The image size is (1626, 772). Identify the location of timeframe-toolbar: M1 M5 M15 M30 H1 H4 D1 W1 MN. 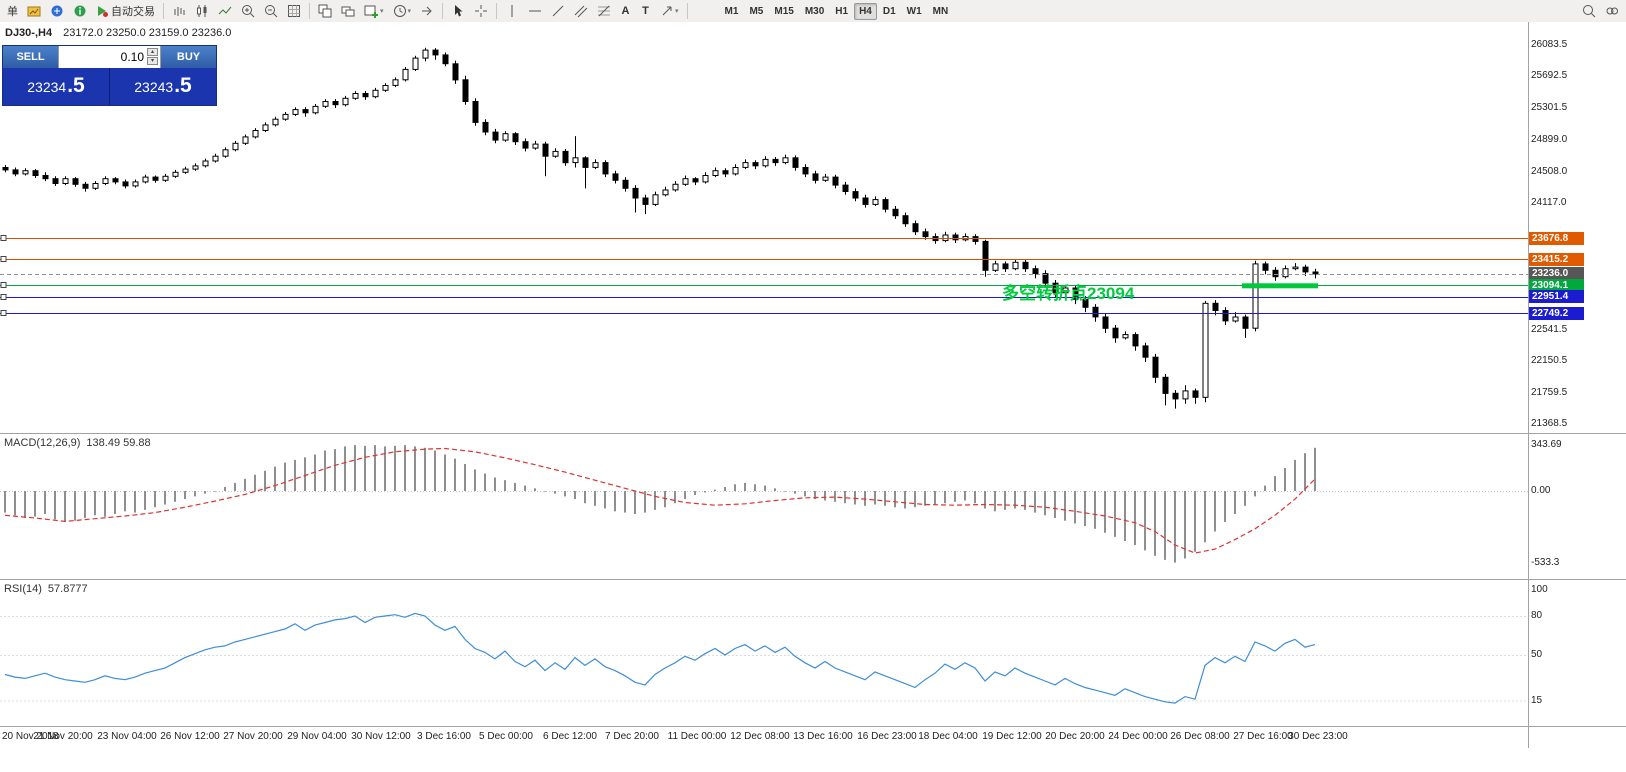
(837, 11).